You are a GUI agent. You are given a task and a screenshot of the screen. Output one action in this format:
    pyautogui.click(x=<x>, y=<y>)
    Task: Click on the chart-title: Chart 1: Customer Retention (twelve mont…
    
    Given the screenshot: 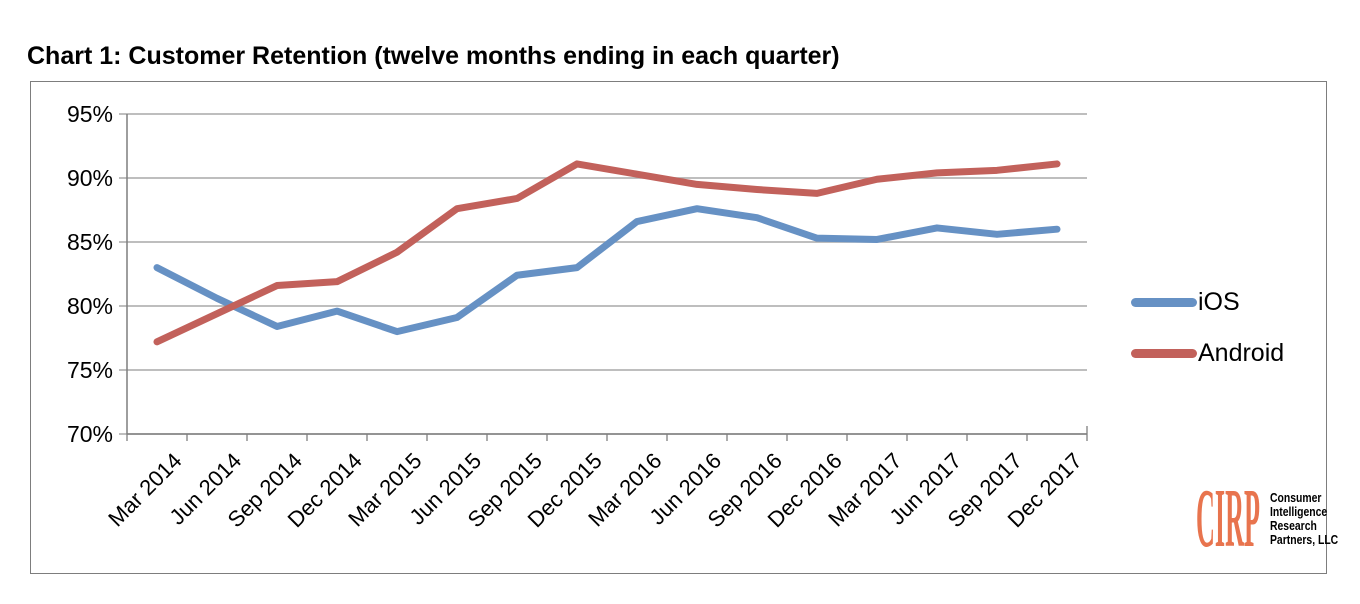 What is the action you would take?
    pyautogui.click(x=433, y=56)
    